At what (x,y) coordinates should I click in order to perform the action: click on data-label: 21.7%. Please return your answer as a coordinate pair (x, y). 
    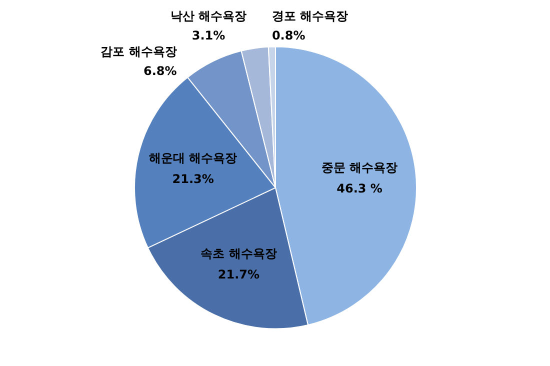
    Looking at the image, I should click on (239, 274).